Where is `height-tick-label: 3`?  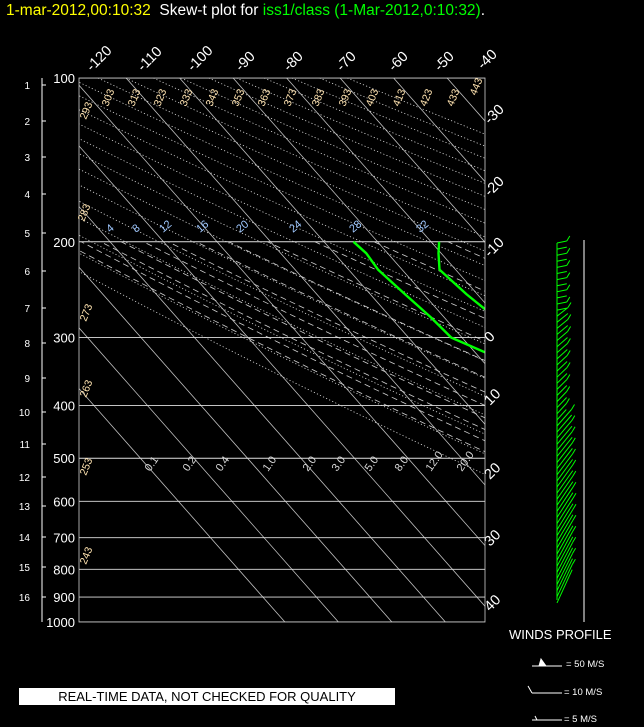
height-tick-label: 3 is located at coordinates (27, 158).